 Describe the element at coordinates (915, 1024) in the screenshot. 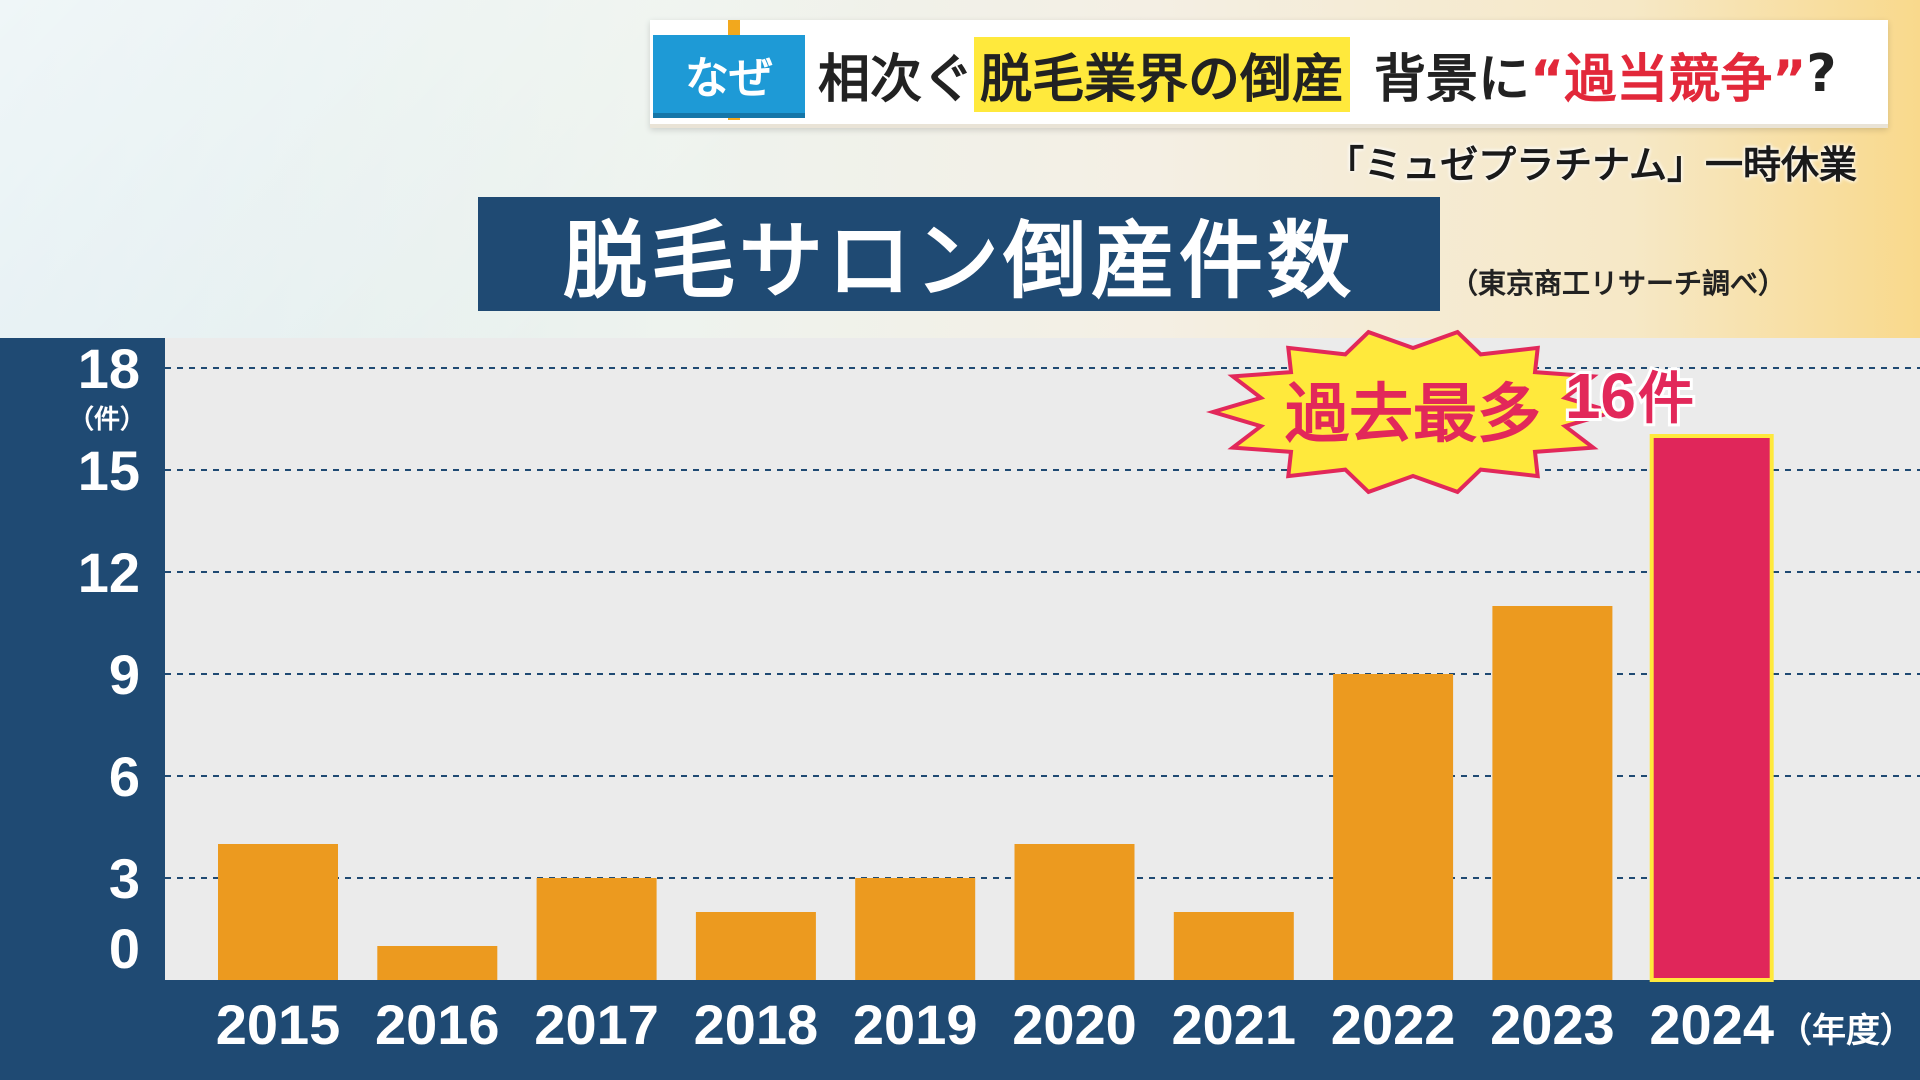

I see `x-tick-label: 2019` at that location.